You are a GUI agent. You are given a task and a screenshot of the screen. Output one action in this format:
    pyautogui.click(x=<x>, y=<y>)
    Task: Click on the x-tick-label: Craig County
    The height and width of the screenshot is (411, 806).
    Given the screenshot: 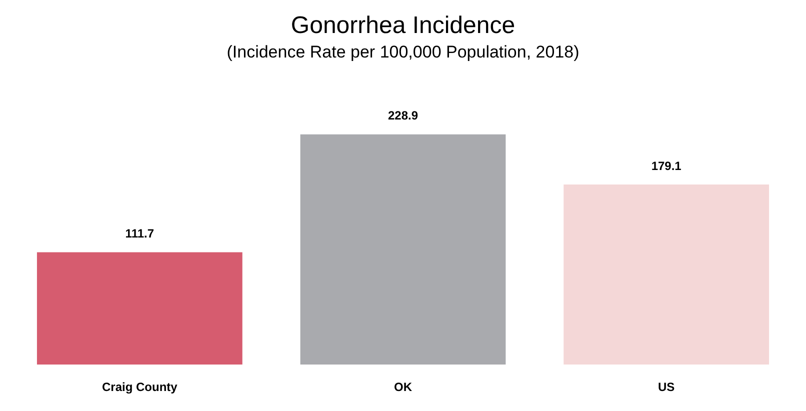 What is the action you would take?
    pyautogui.click(x=140, y=387)
    